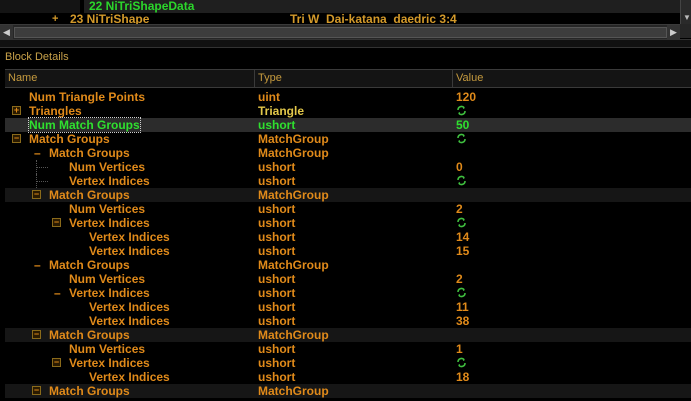  I want to click on tree-row-name: Tri W_Dai-katana_daedric 3:4, so click(373, 18).